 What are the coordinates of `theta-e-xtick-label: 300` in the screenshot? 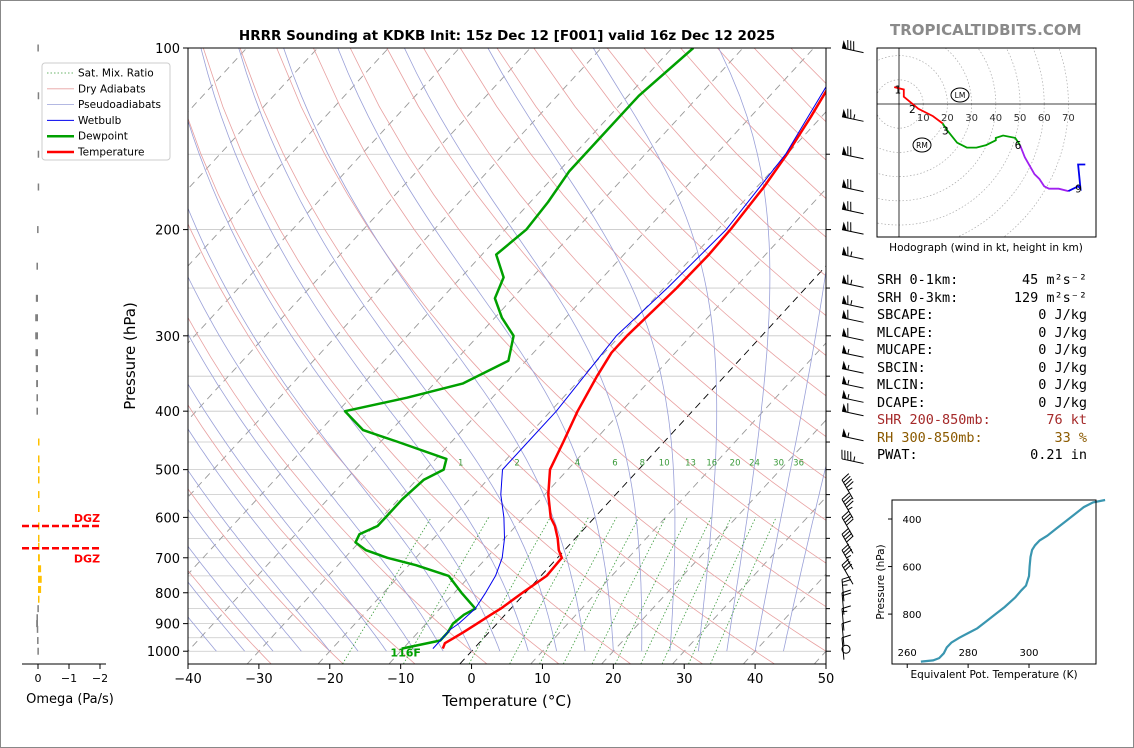 It's located at (1028, 653).